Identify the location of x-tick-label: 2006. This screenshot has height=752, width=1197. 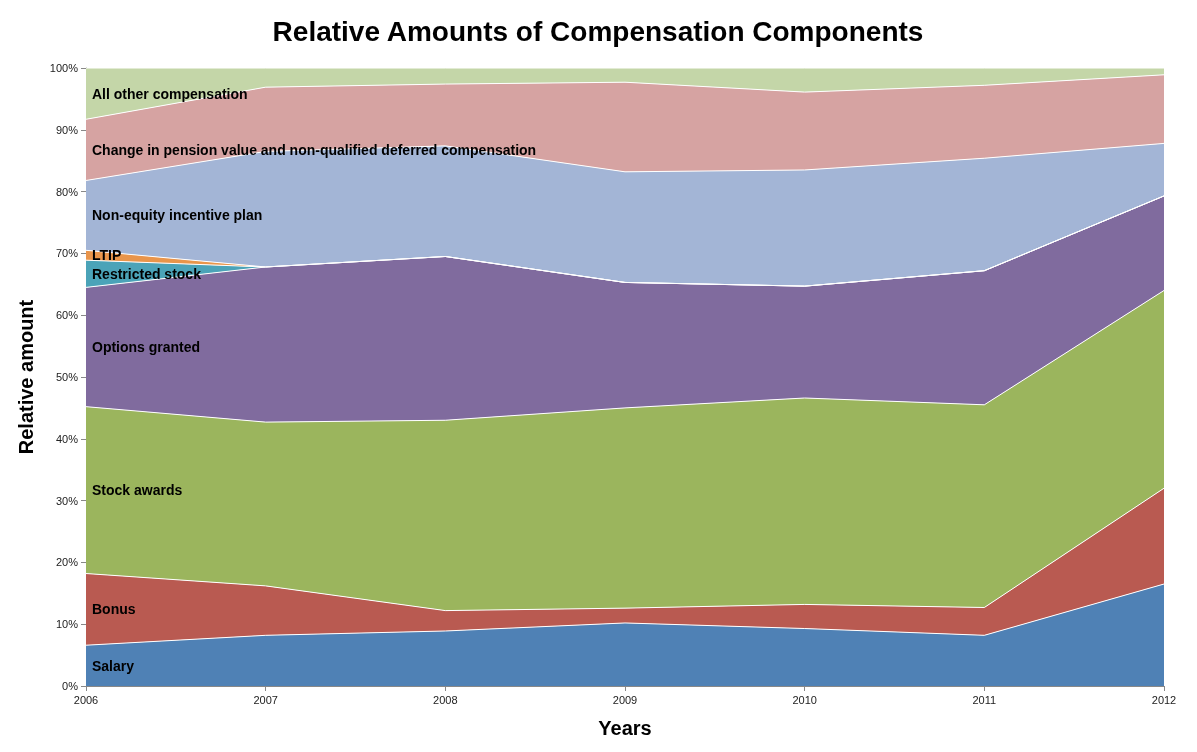
(86, 699).